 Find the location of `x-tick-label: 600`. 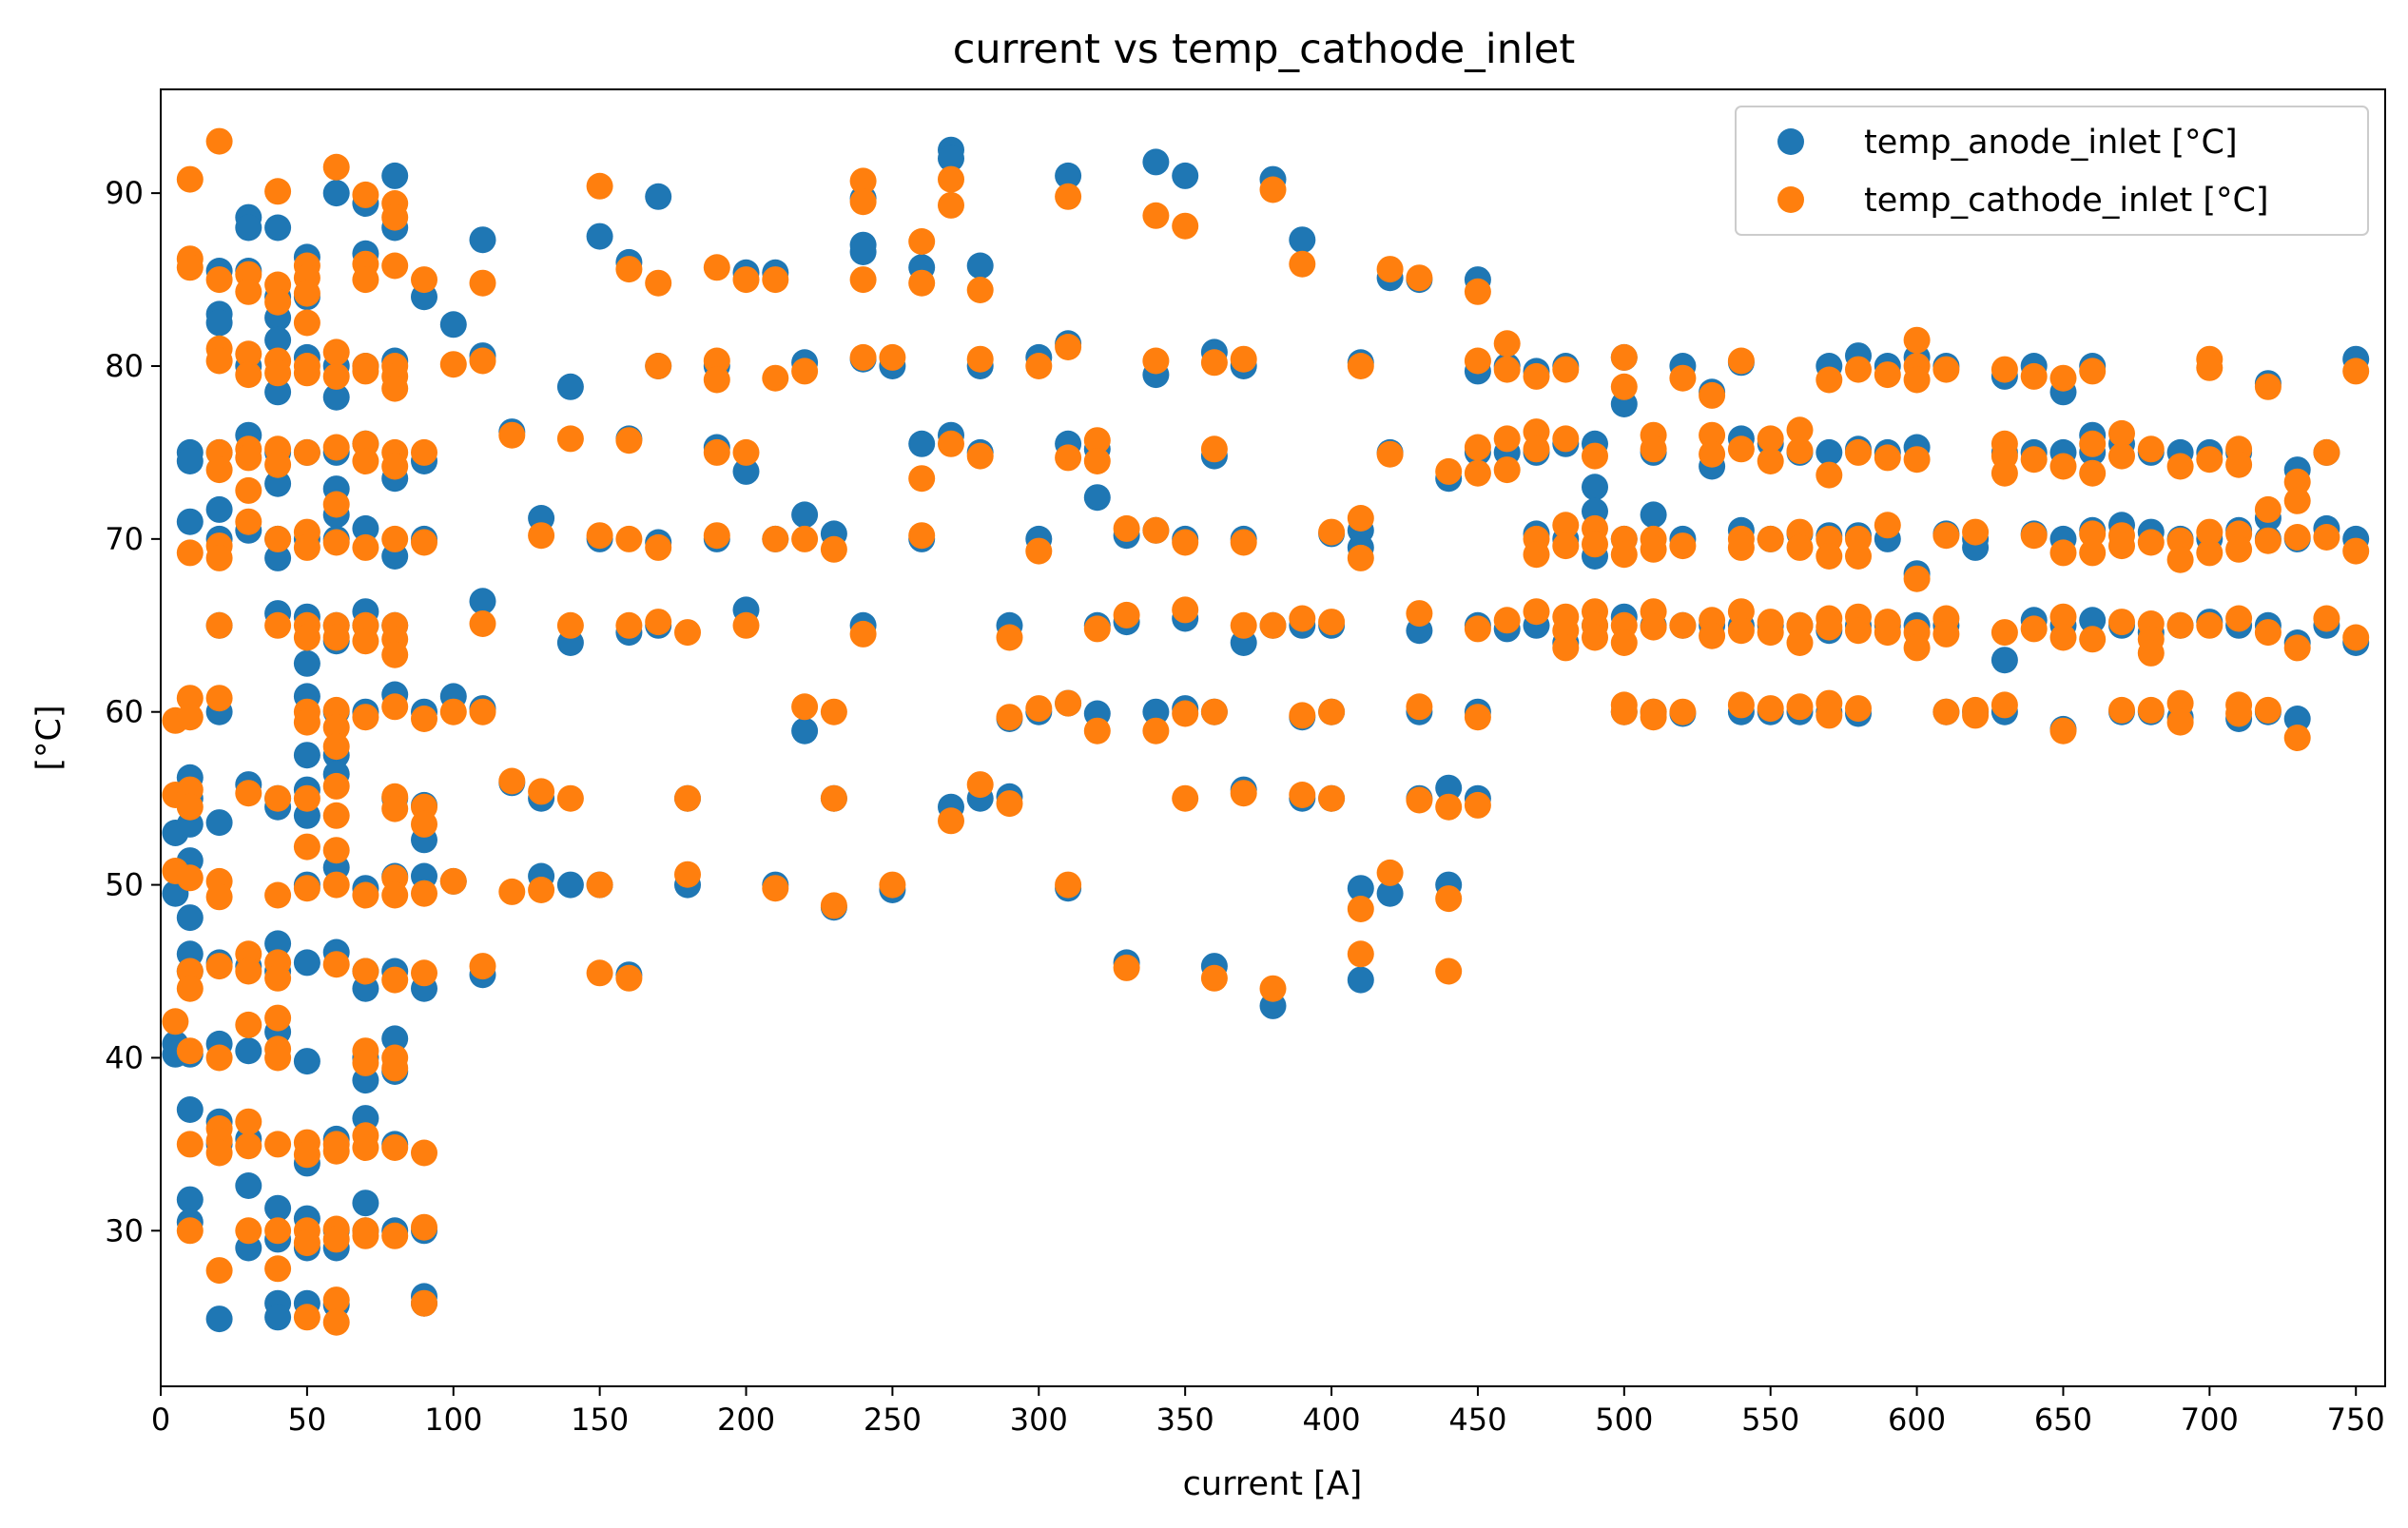

x-tick-label: 600 is located at coordinates (1917, 1420).